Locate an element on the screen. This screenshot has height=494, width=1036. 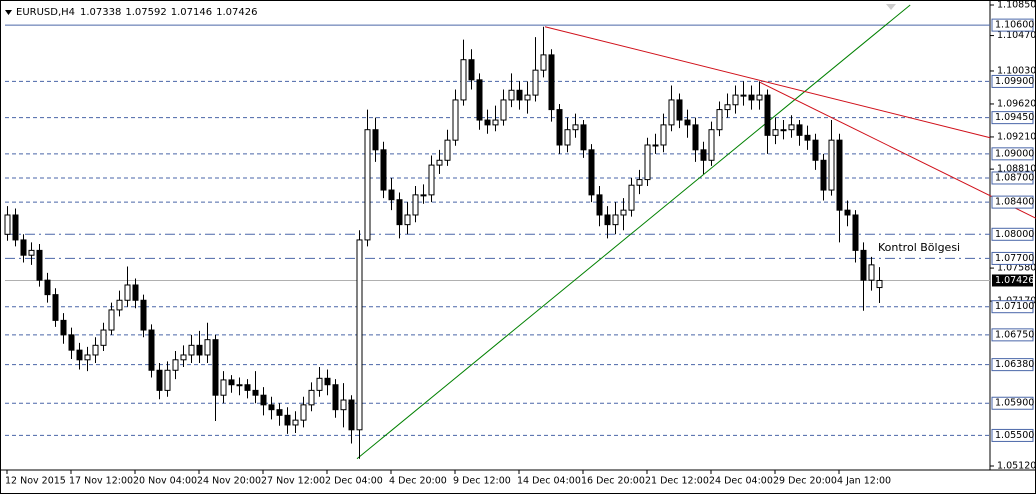
y-tick-label: 1.09620 is located at coordinates (1016, 103).